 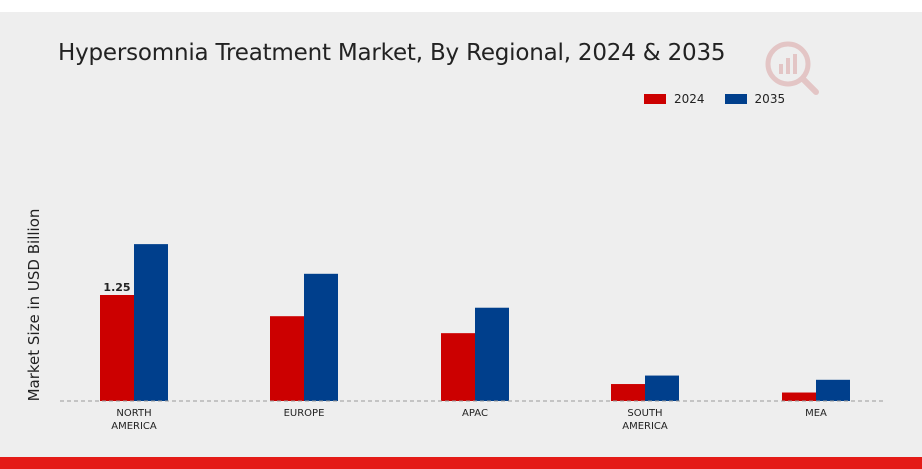 I want to click on bar-2024-south-america, so click(x=628, y=392).